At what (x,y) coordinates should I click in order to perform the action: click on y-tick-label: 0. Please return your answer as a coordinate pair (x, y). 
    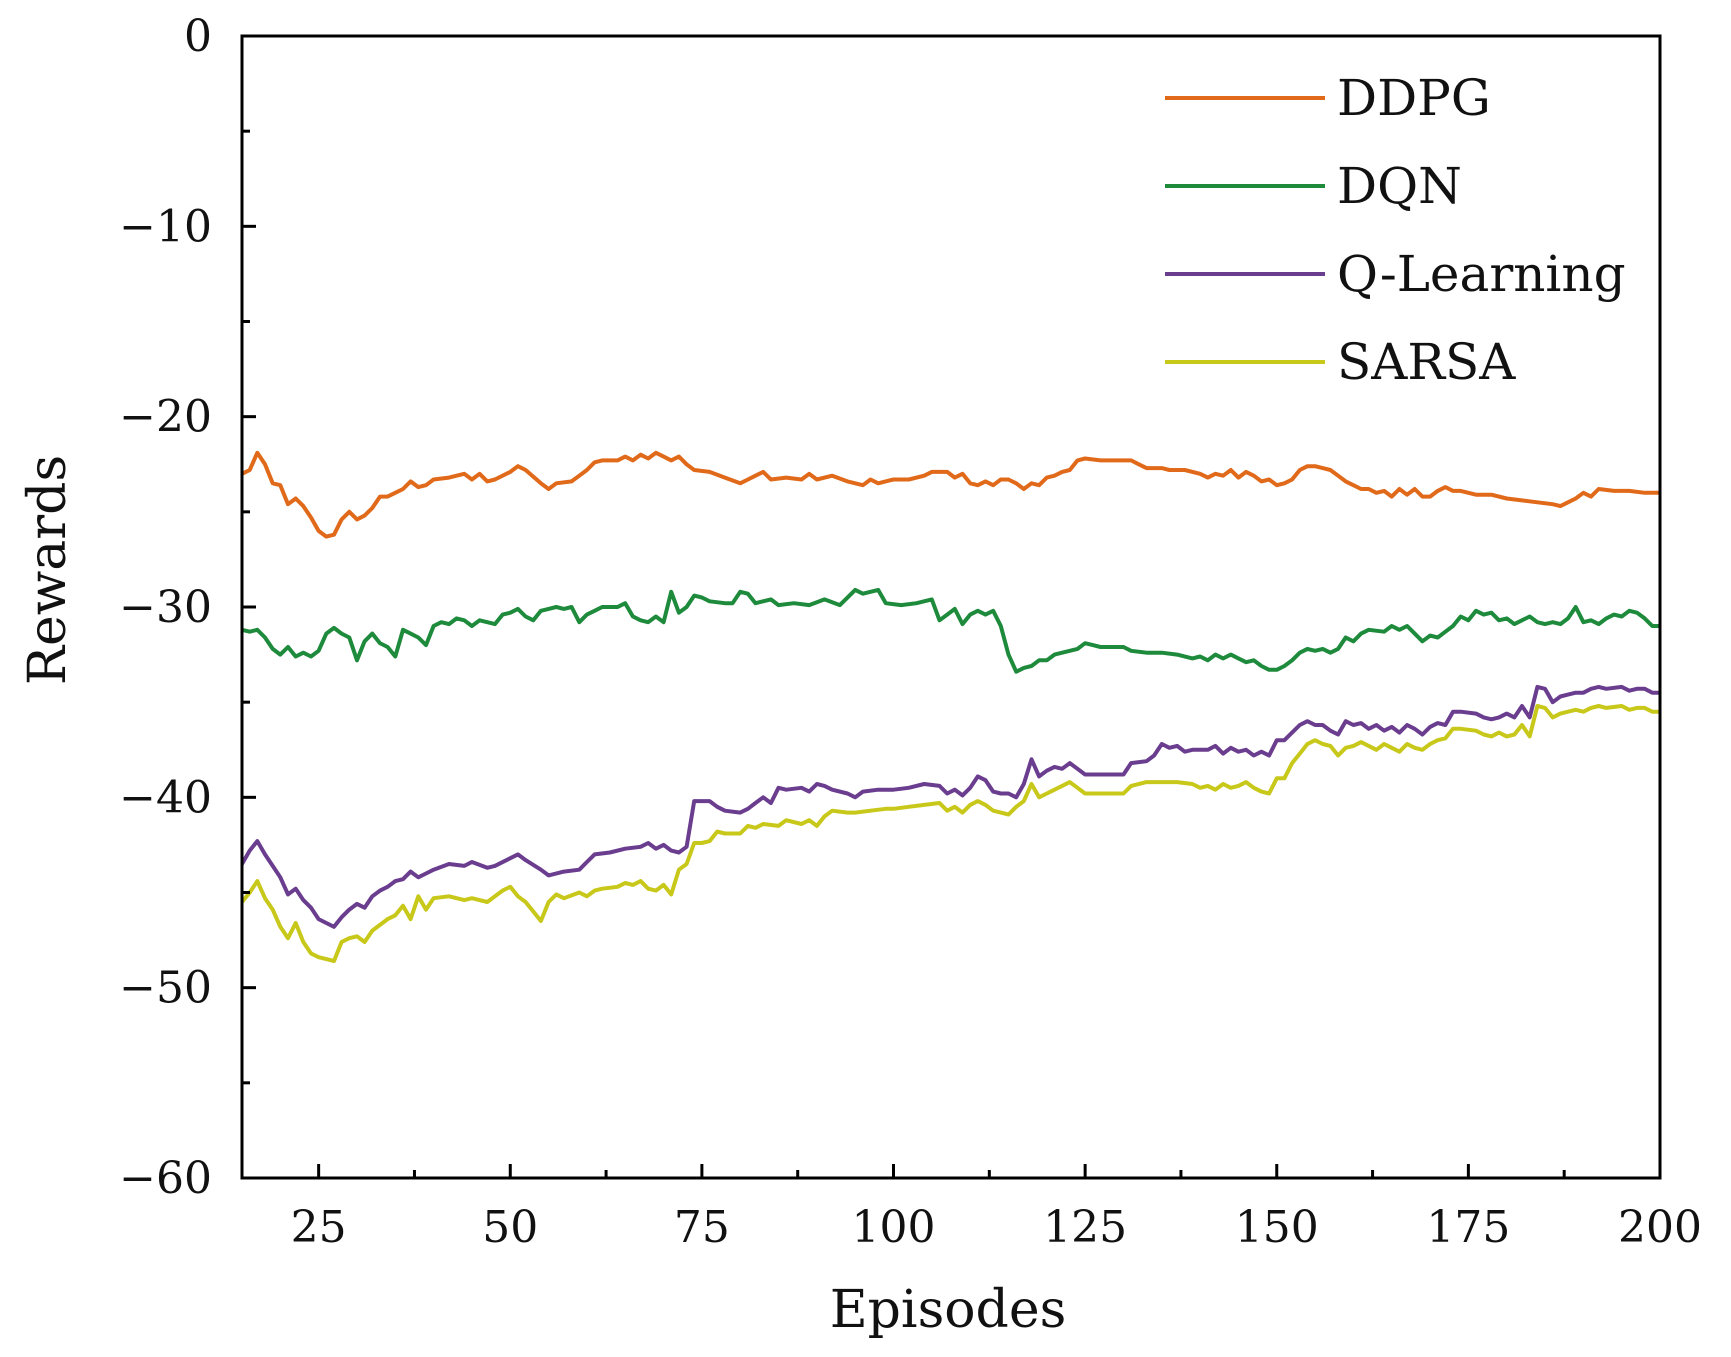
    Looking at the image, I should click on (198, 36).